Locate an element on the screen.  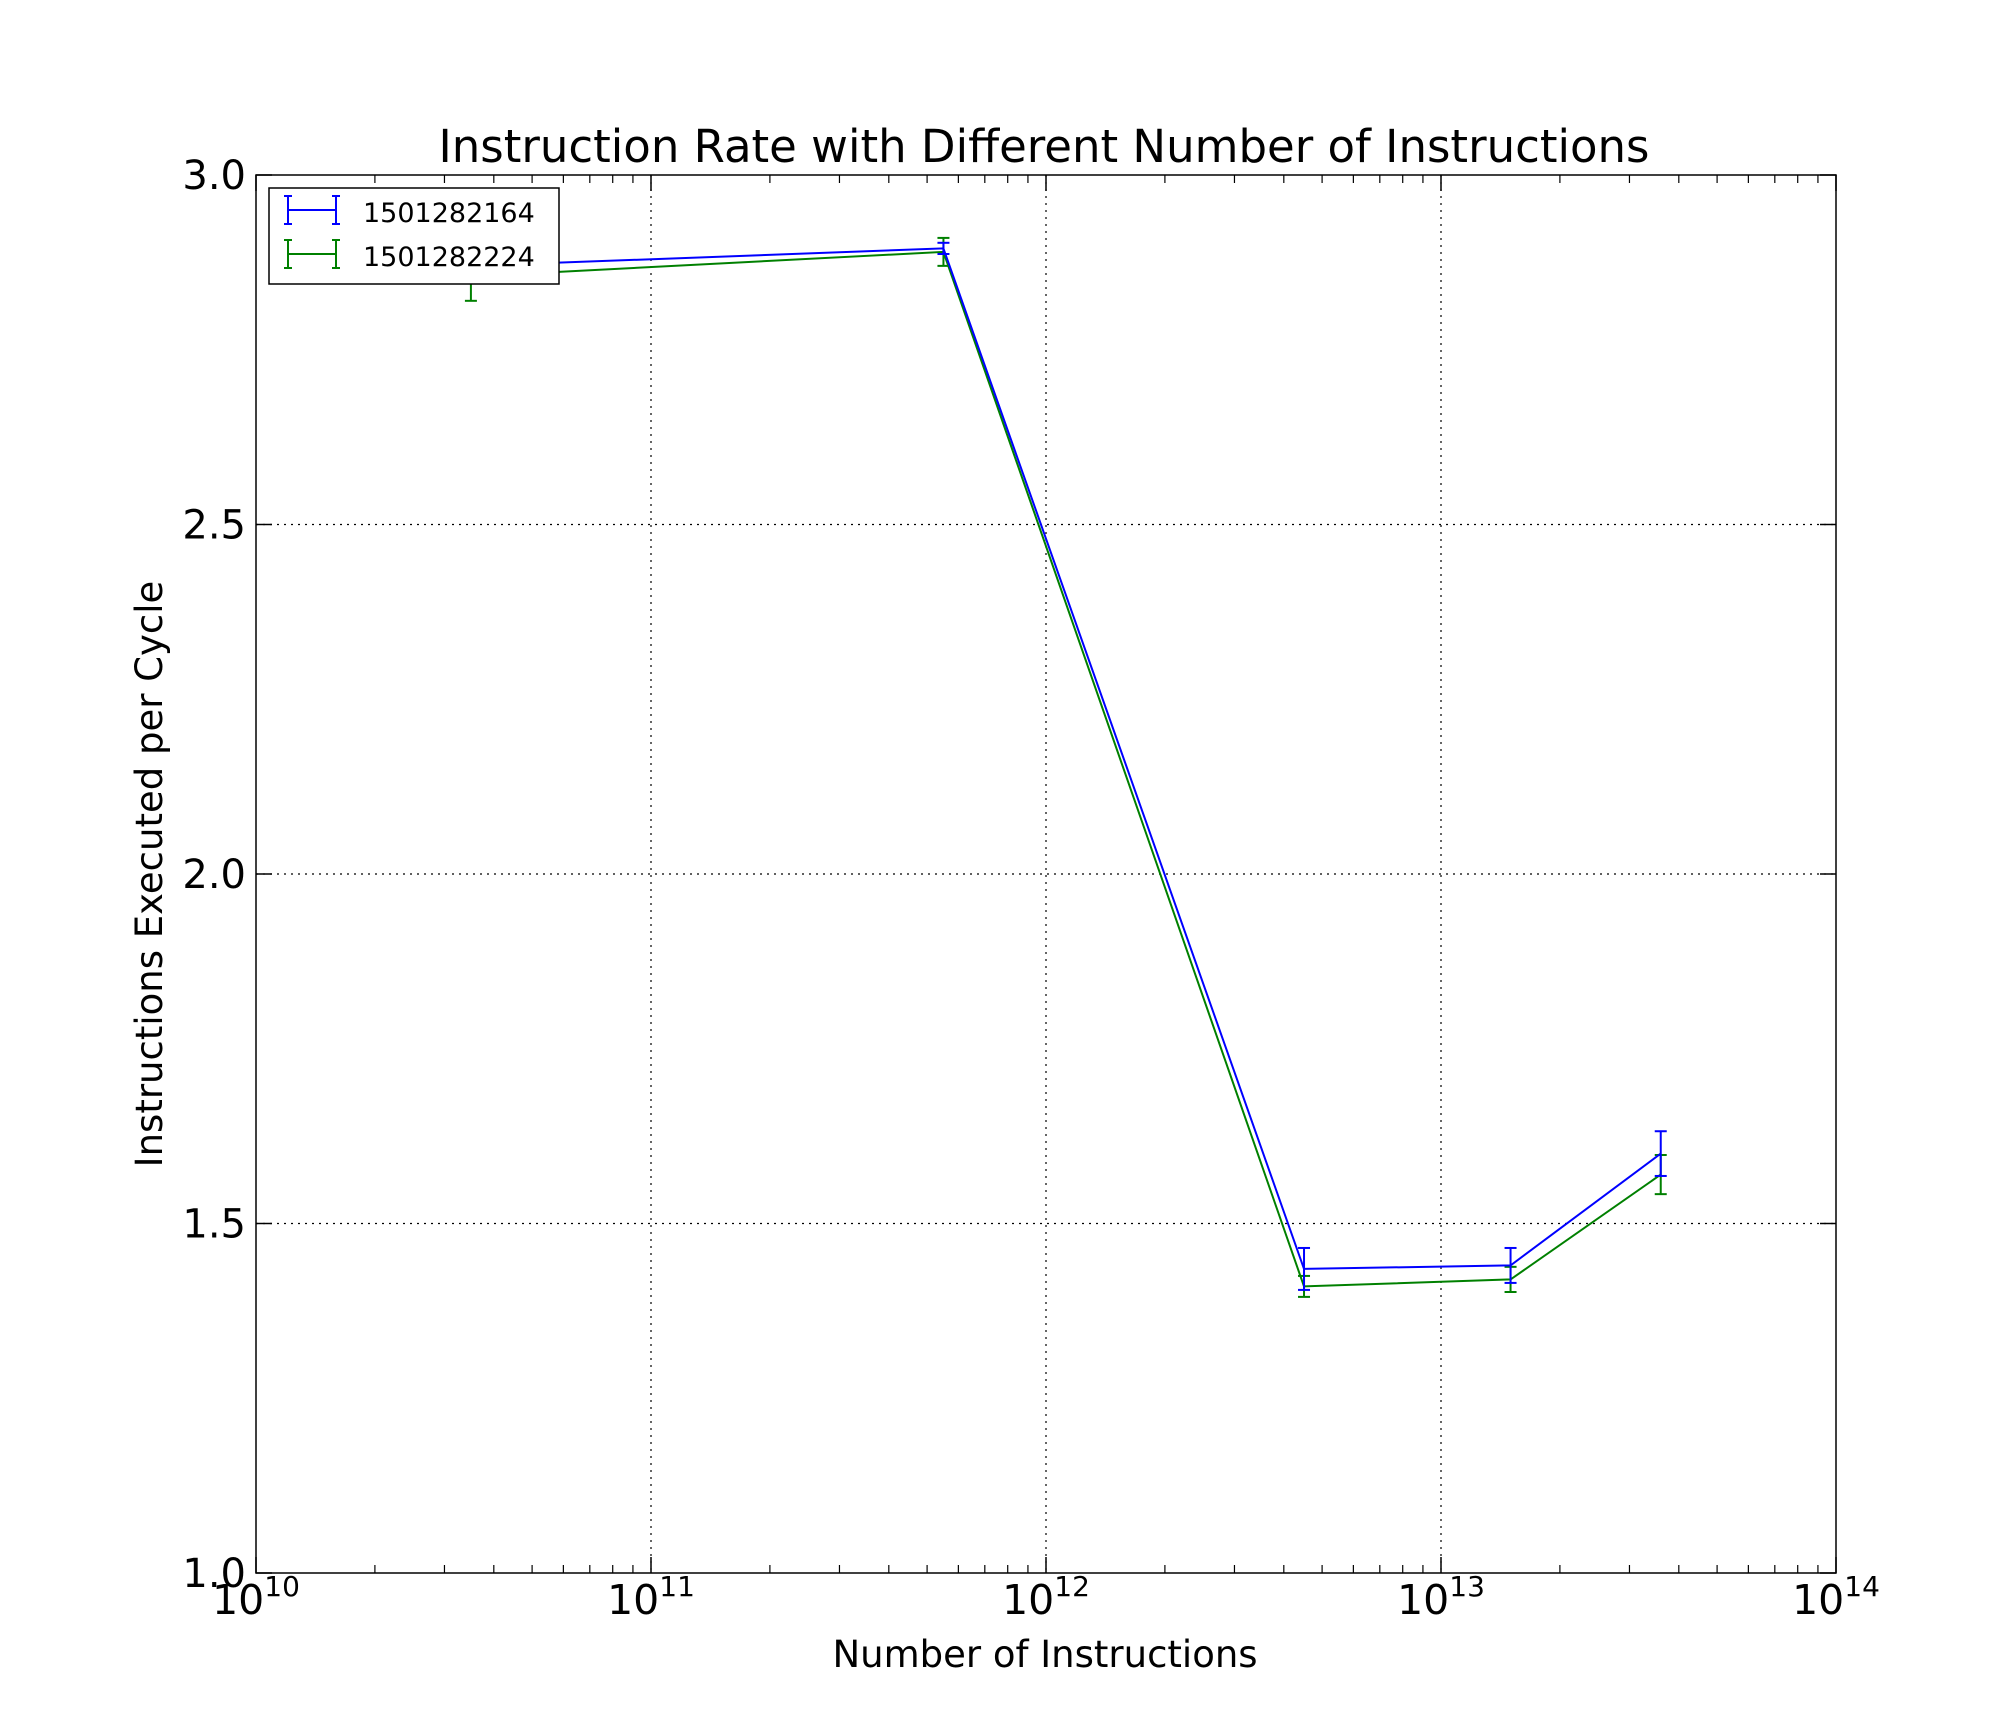
legend-box is located at coordinates (414, 236).